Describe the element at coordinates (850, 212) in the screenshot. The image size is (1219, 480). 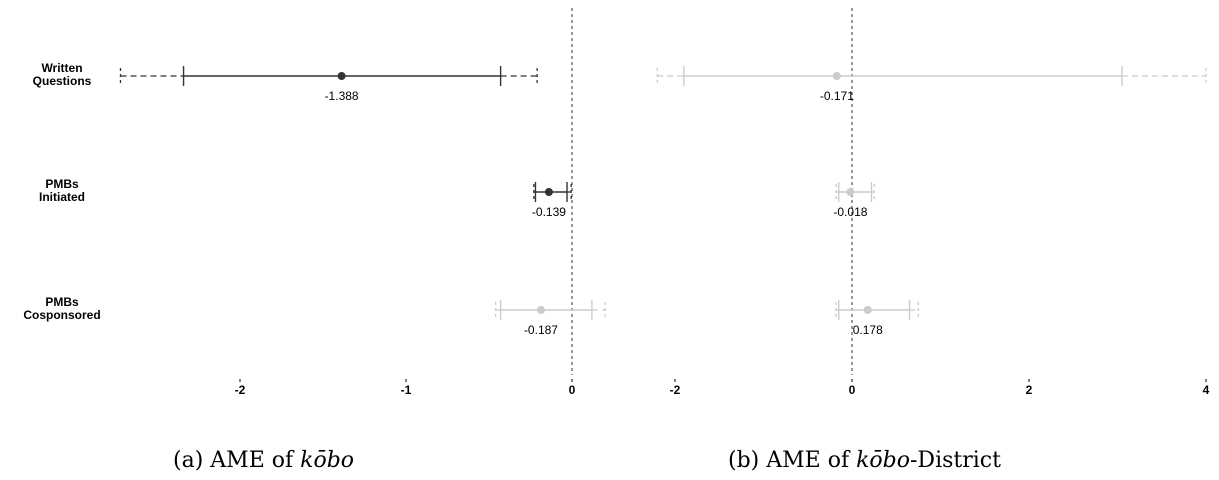
I see `estimate-value-label: -0.018` at that location.